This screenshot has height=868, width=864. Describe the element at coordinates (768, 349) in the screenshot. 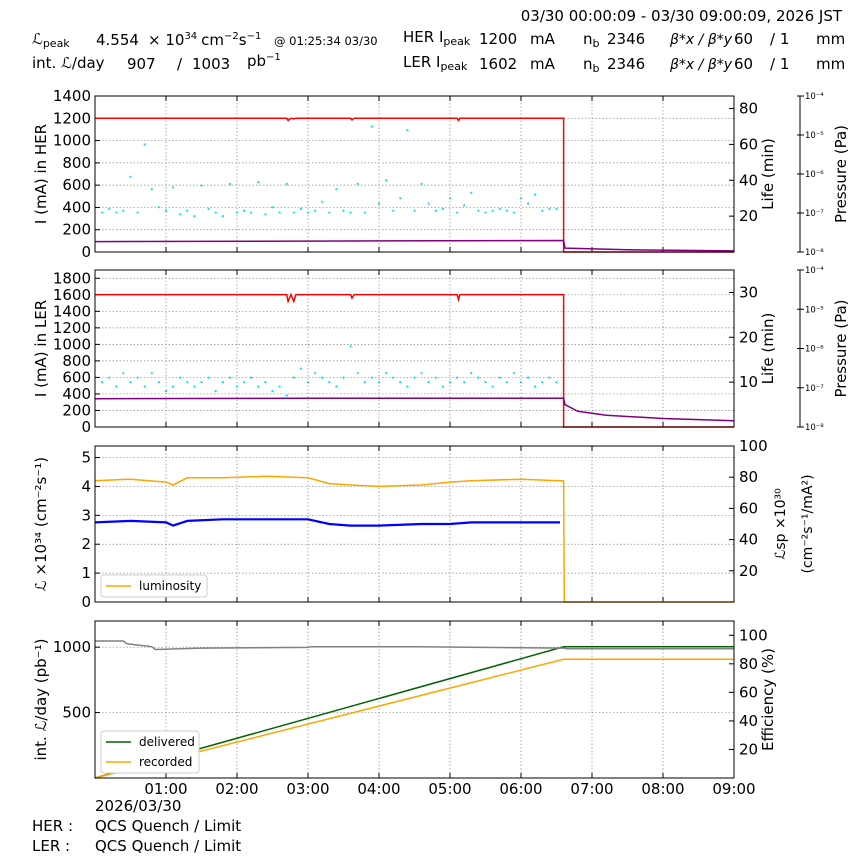

I see `y2-axis-label: Life (min)` at that location.